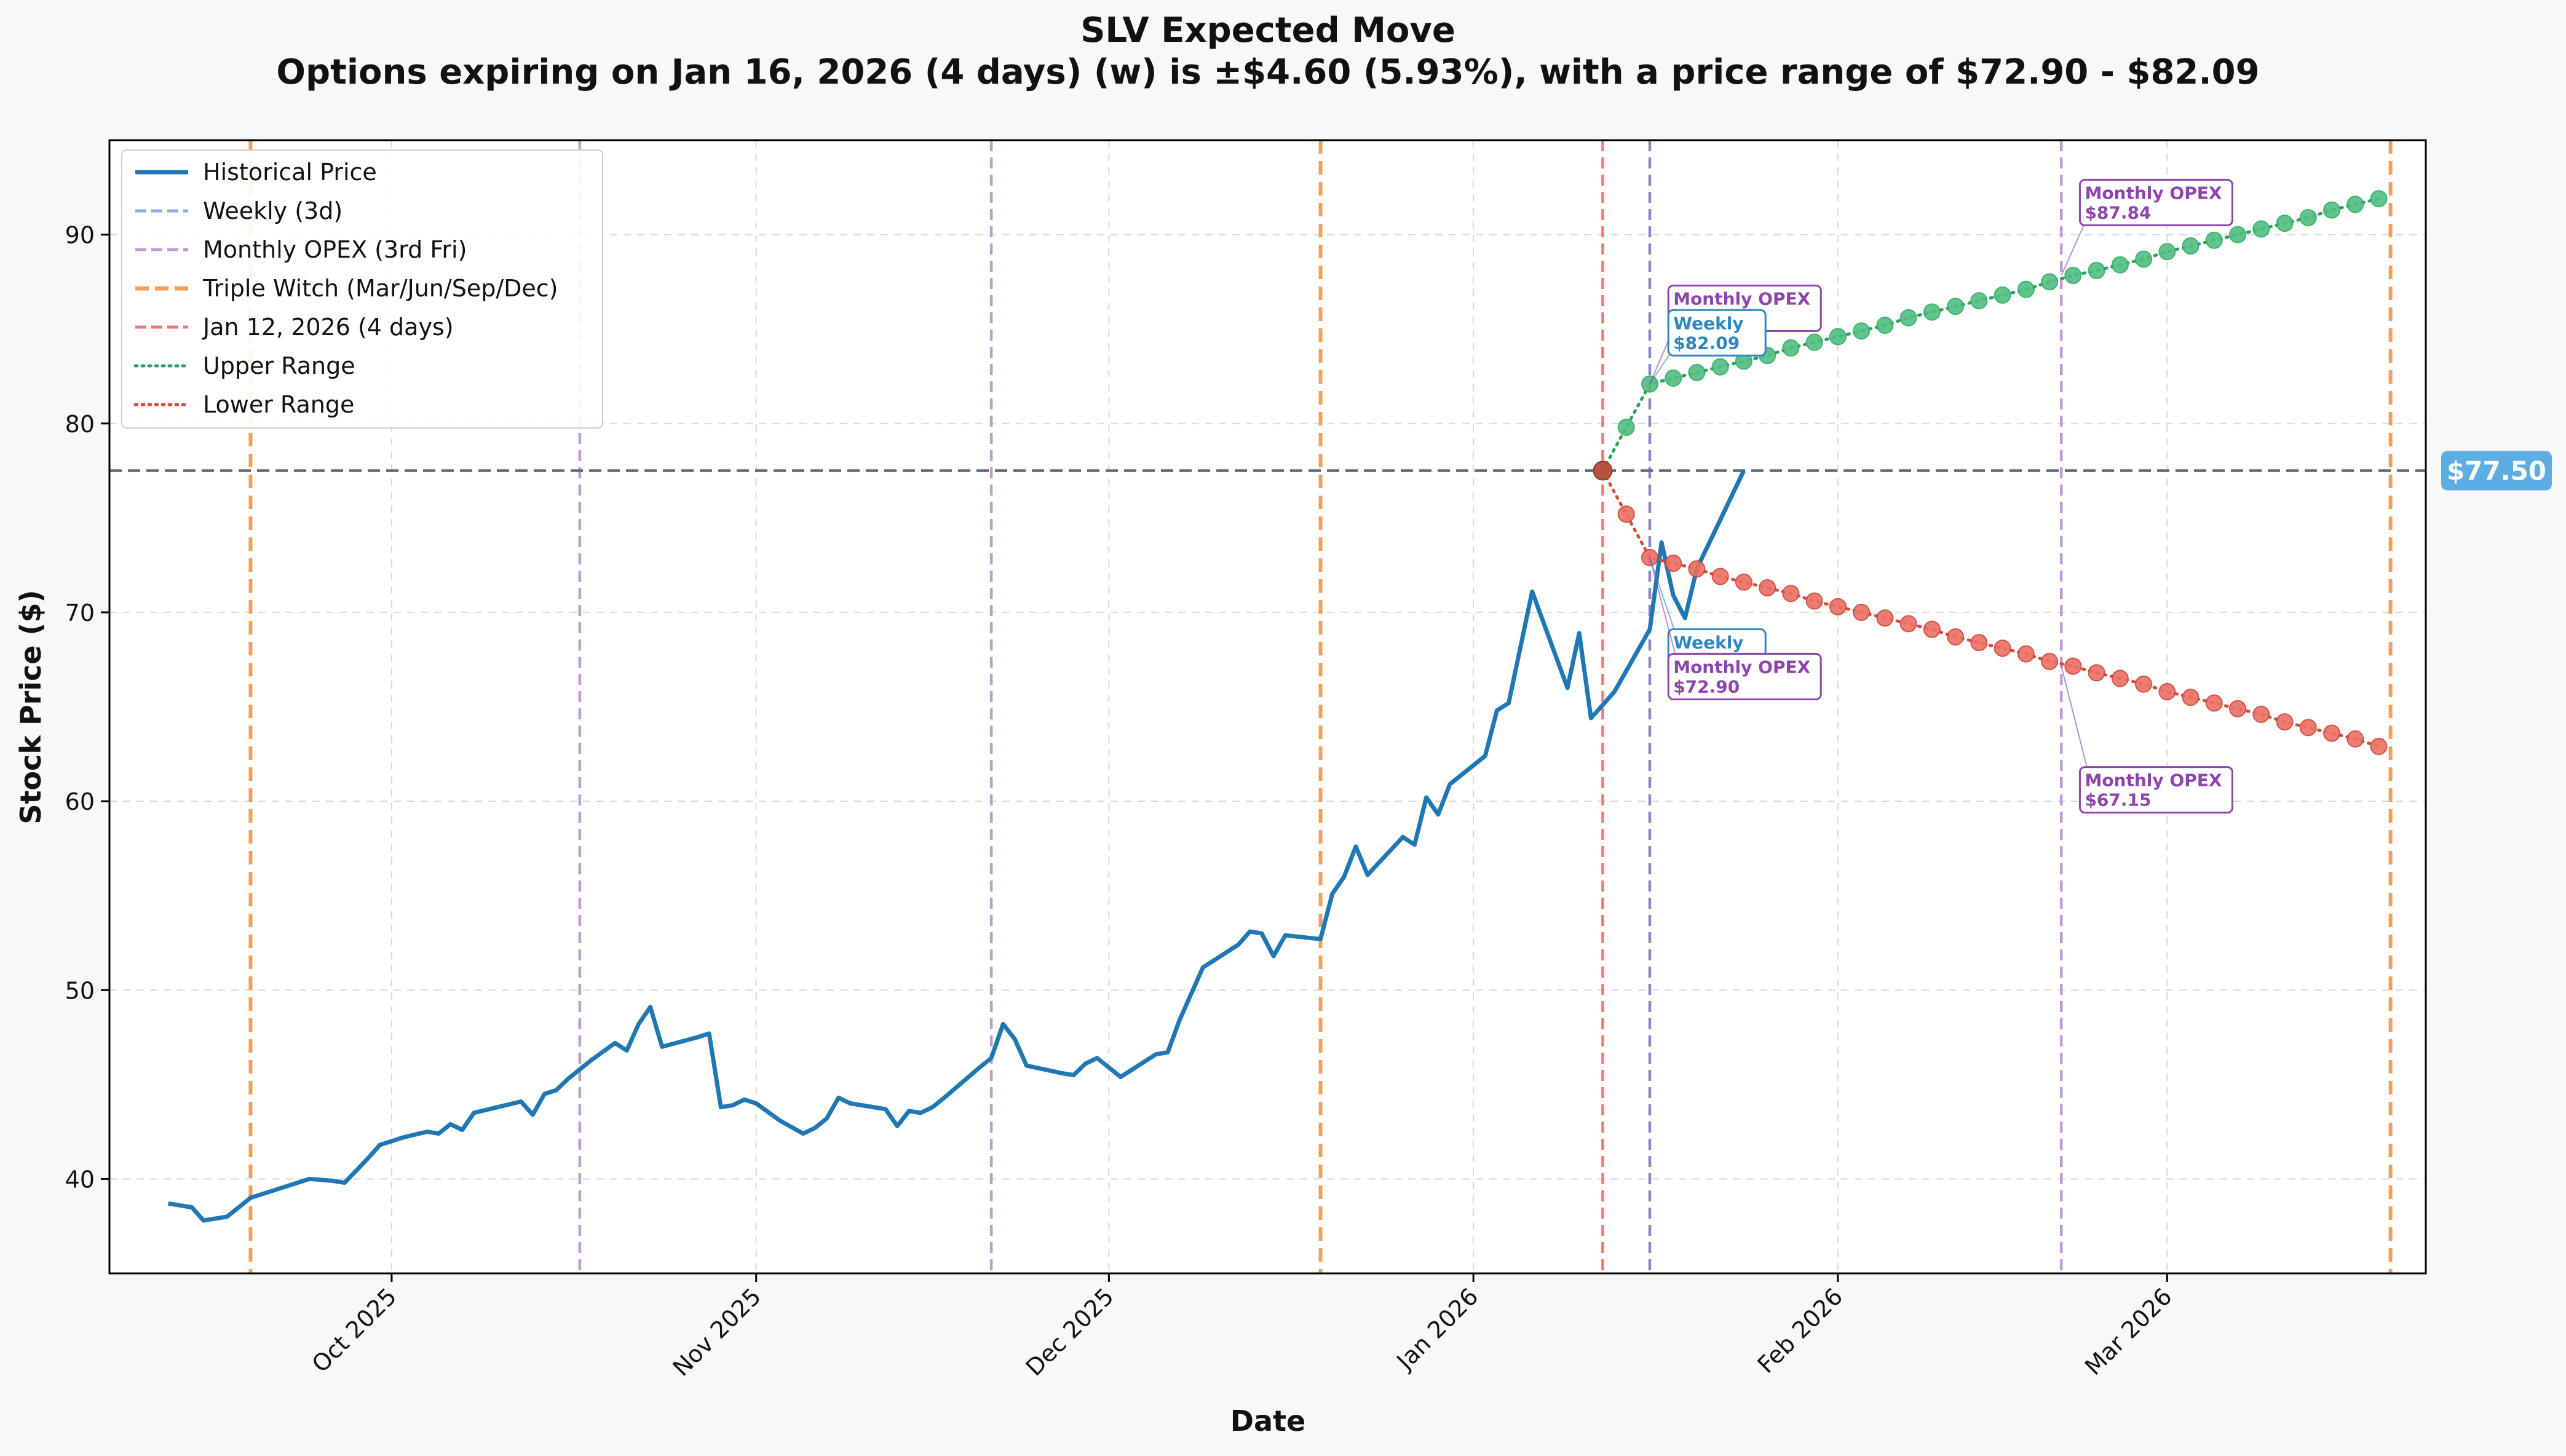  What do you see at coordinates (1990, 335) in the screenshot?
I see `upper-range-line` at bounding box center [1990, 335].